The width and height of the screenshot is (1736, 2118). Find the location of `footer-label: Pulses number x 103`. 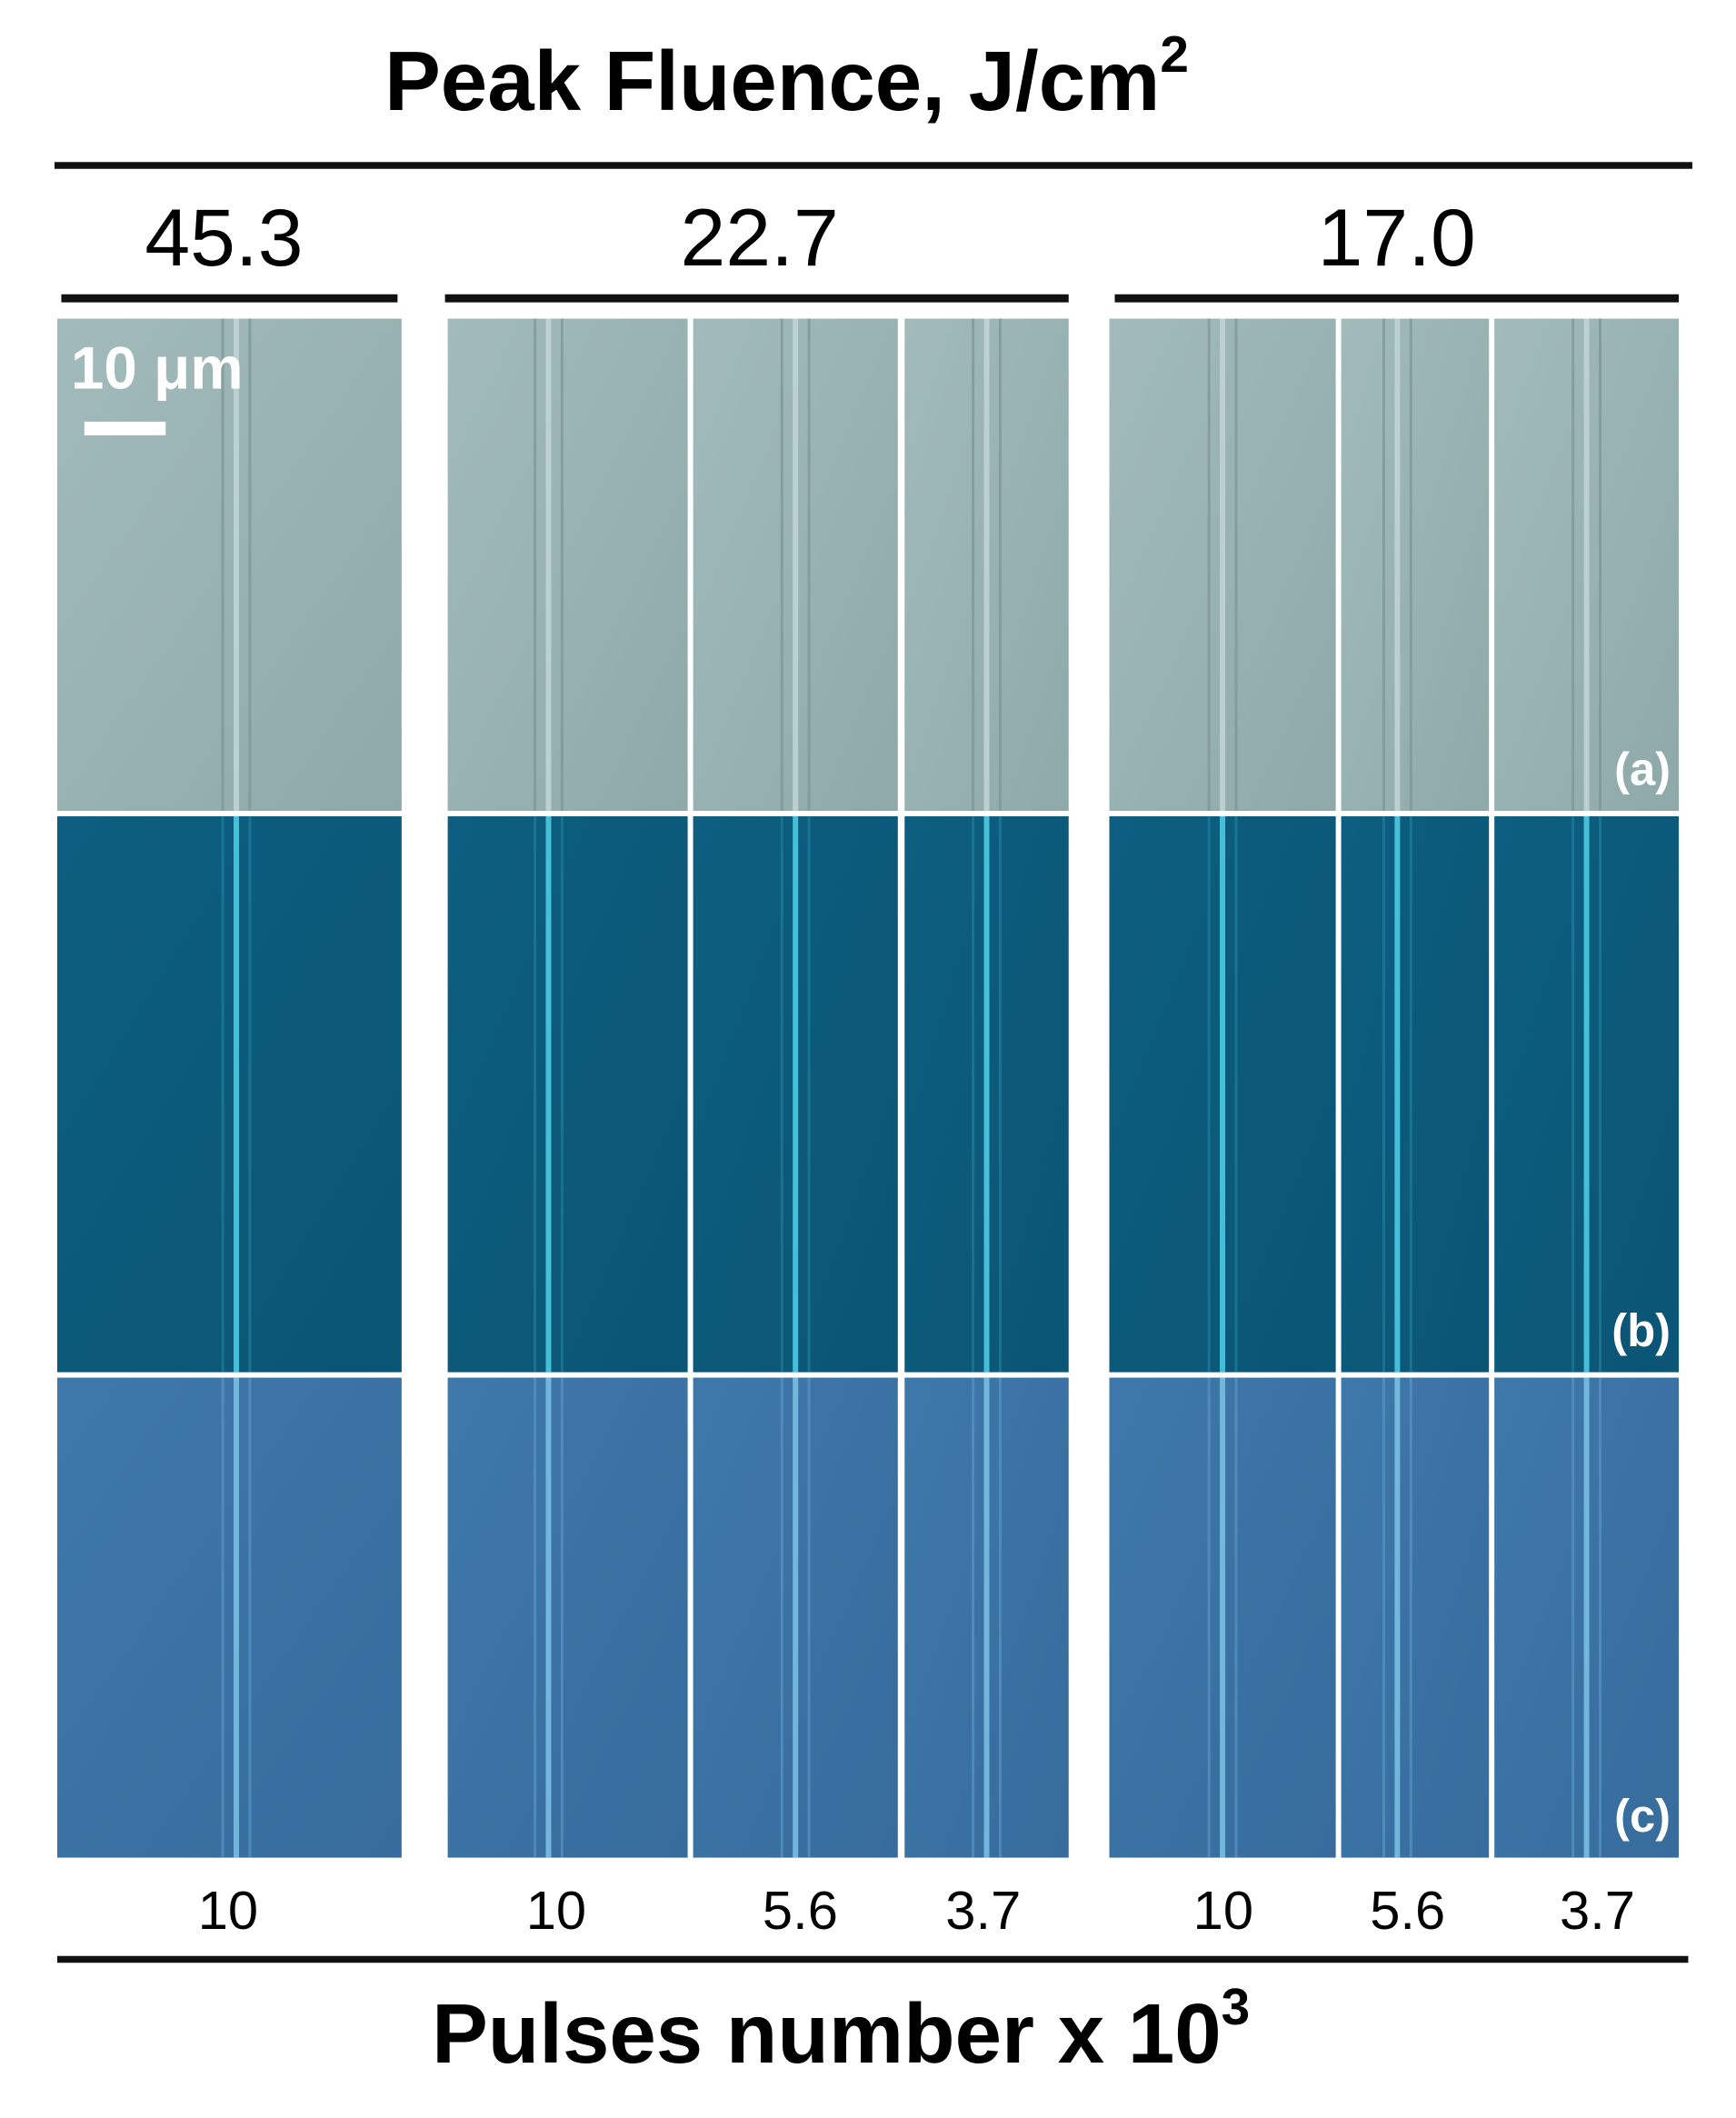

footer-label: Pulses number x 103 is located at coordinates (841, 2030).